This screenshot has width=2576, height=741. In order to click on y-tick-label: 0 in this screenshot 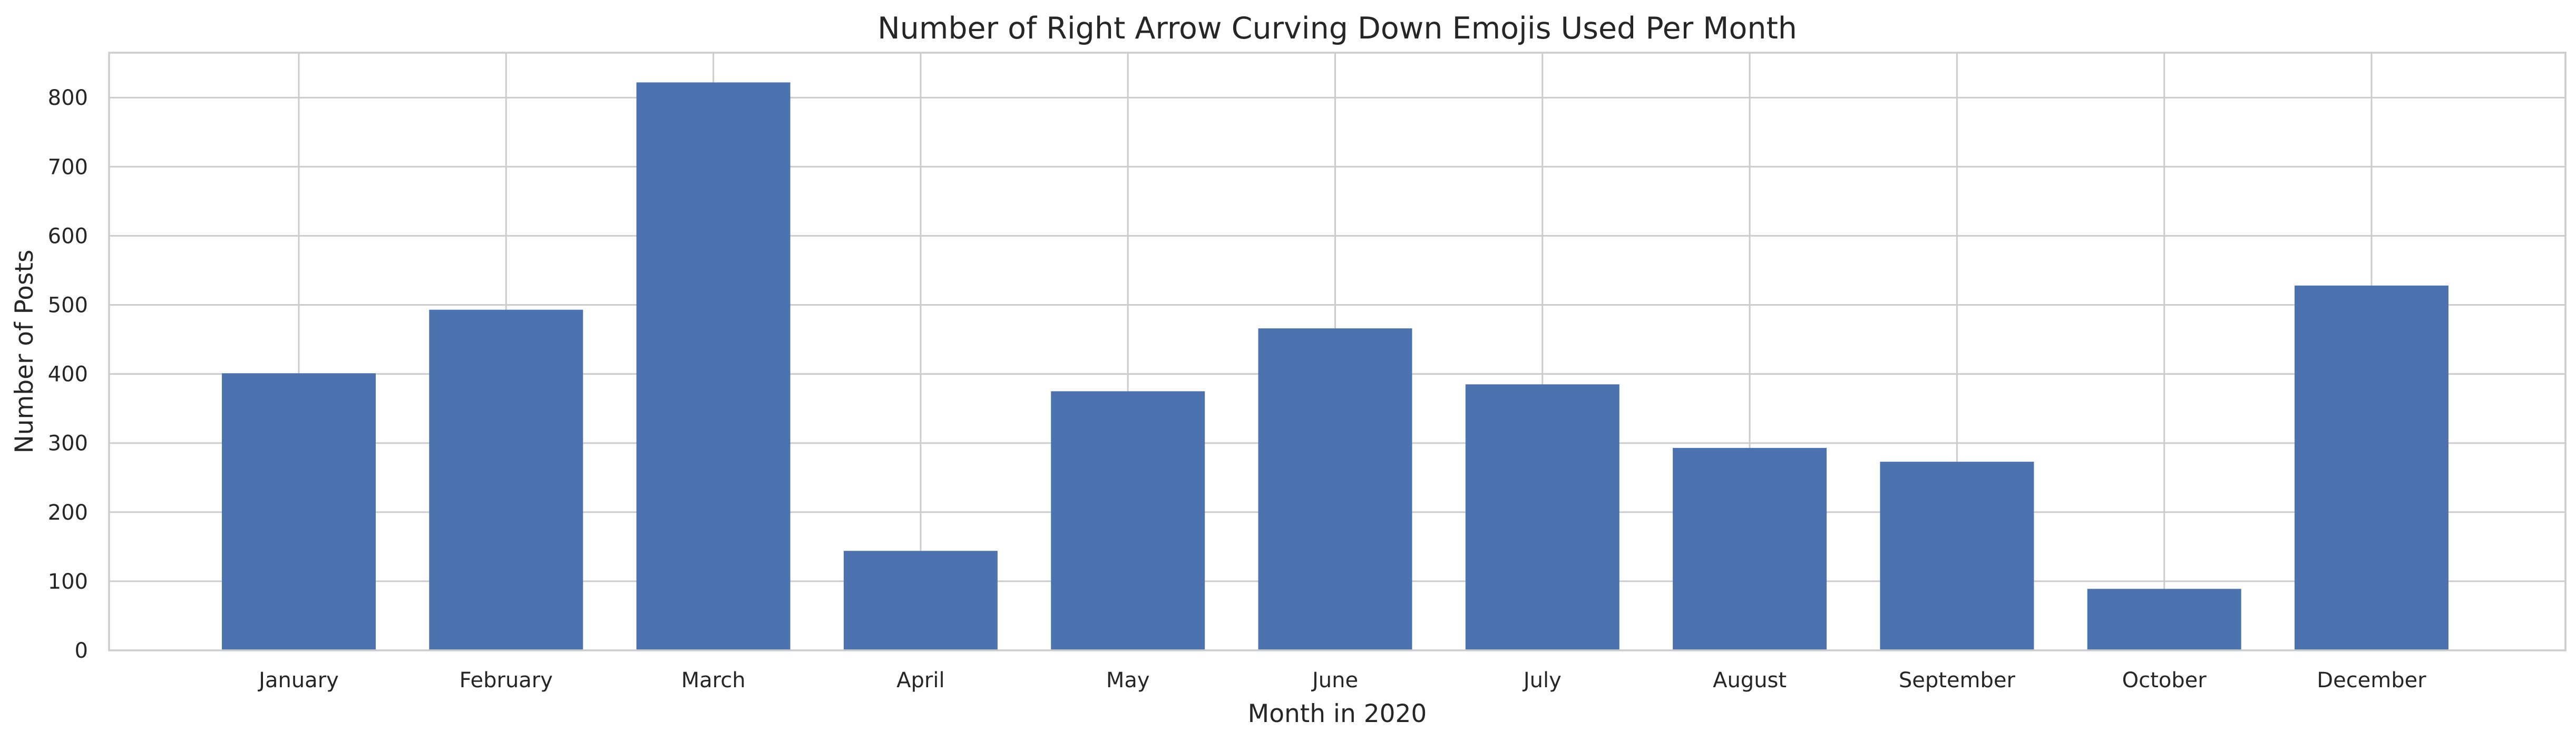, I will do `click(81, 651)`.